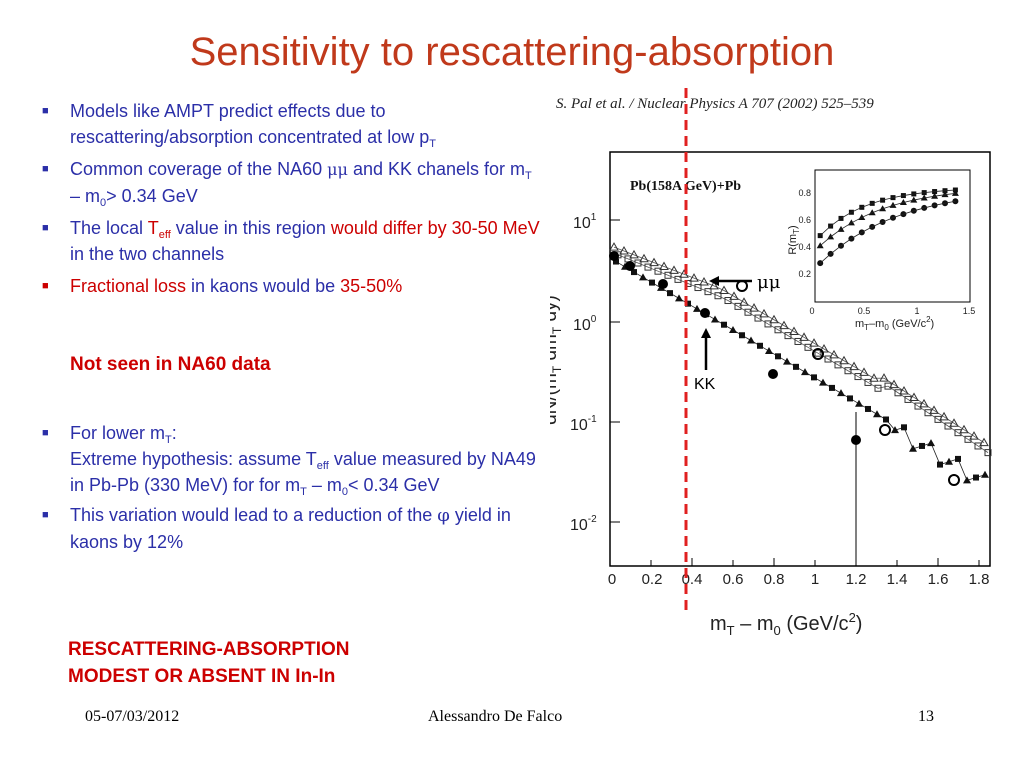  What do you see at coordinates (926, 716) in the screenshot?
I see `footer-page-number: 13` at bounding box center [926, 716].